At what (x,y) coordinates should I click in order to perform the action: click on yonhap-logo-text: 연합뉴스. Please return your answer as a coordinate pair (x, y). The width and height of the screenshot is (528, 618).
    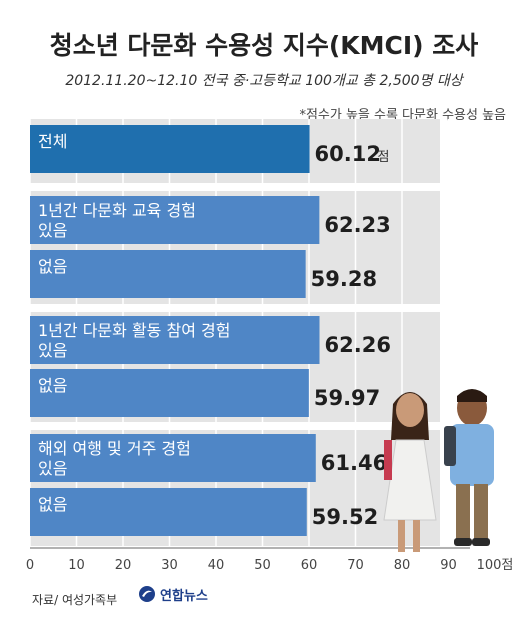
    Looking at the image, I should click on (184, 596).